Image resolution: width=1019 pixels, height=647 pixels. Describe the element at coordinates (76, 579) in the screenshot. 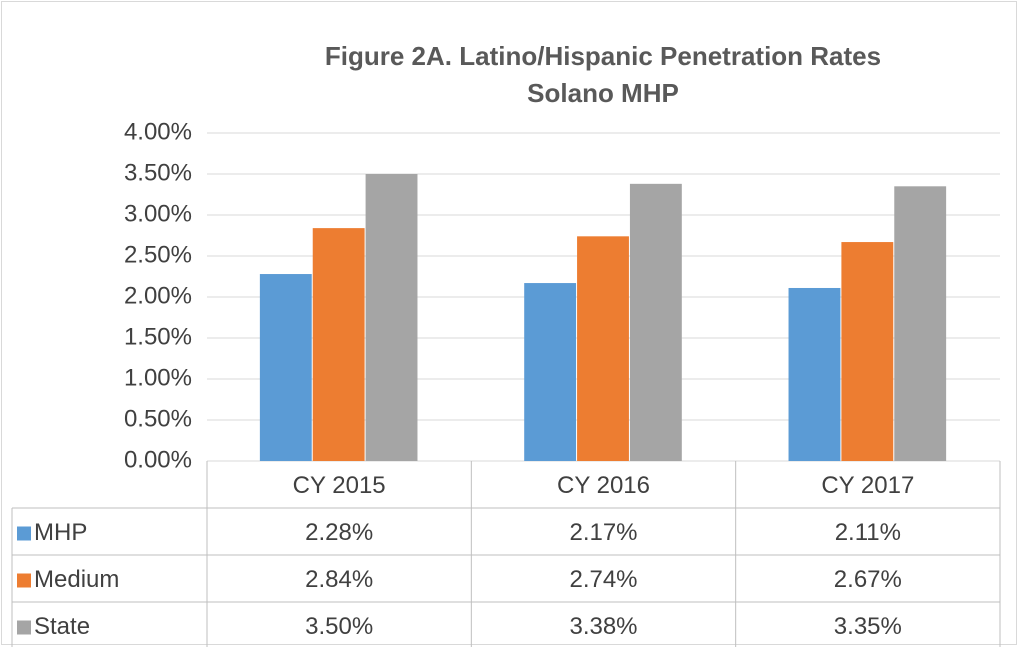

I see `legend-label: Medium` at that location.